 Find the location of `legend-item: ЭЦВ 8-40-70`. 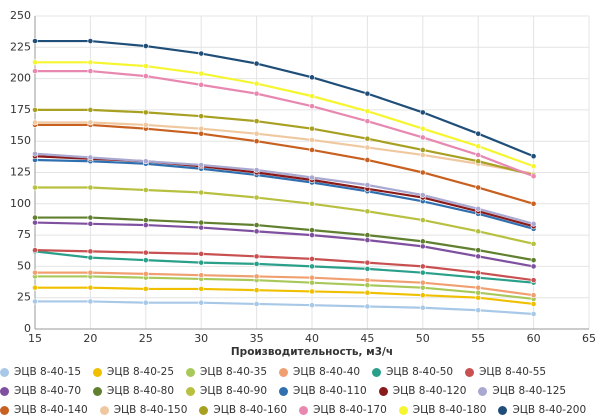

legend-item: ЭЦВ 8-40-70 is located at coordinates (40, 391).